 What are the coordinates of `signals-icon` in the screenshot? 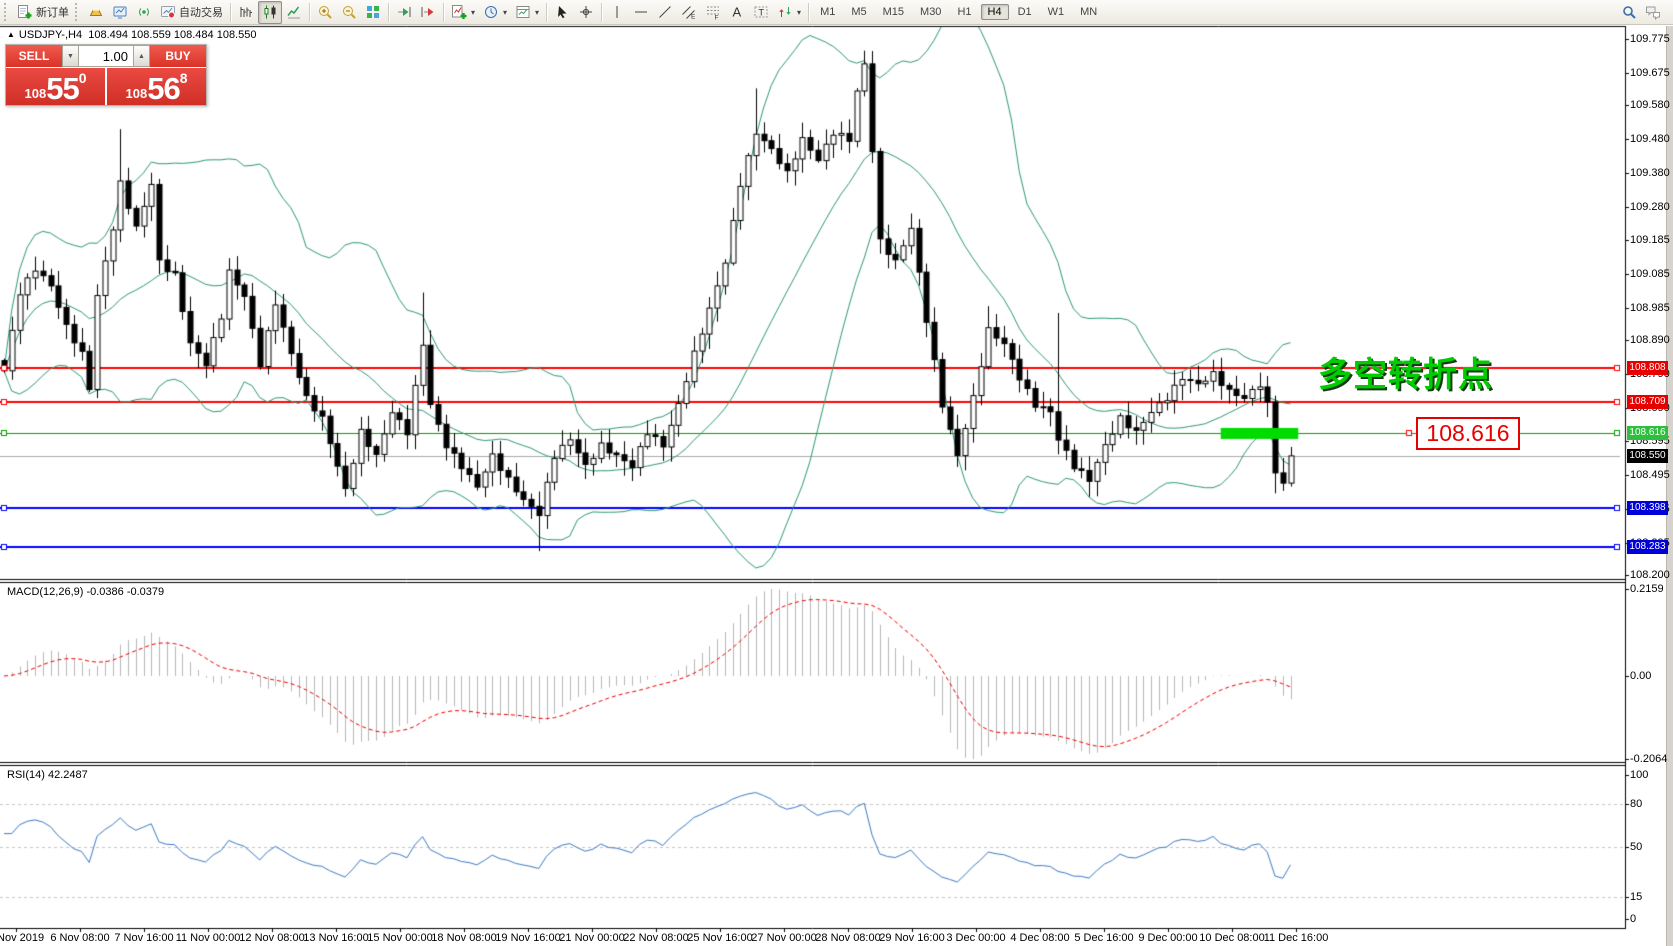 It's located at (144, 12).